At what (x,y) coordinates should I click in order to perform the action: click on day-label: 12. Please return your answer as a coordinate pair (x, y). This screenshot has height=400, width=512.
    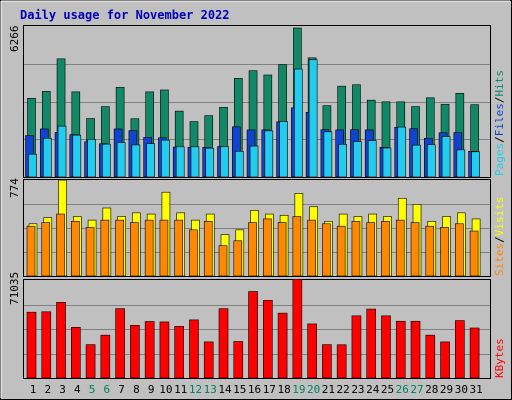
    Looking at the image, I should click on (195, 389).